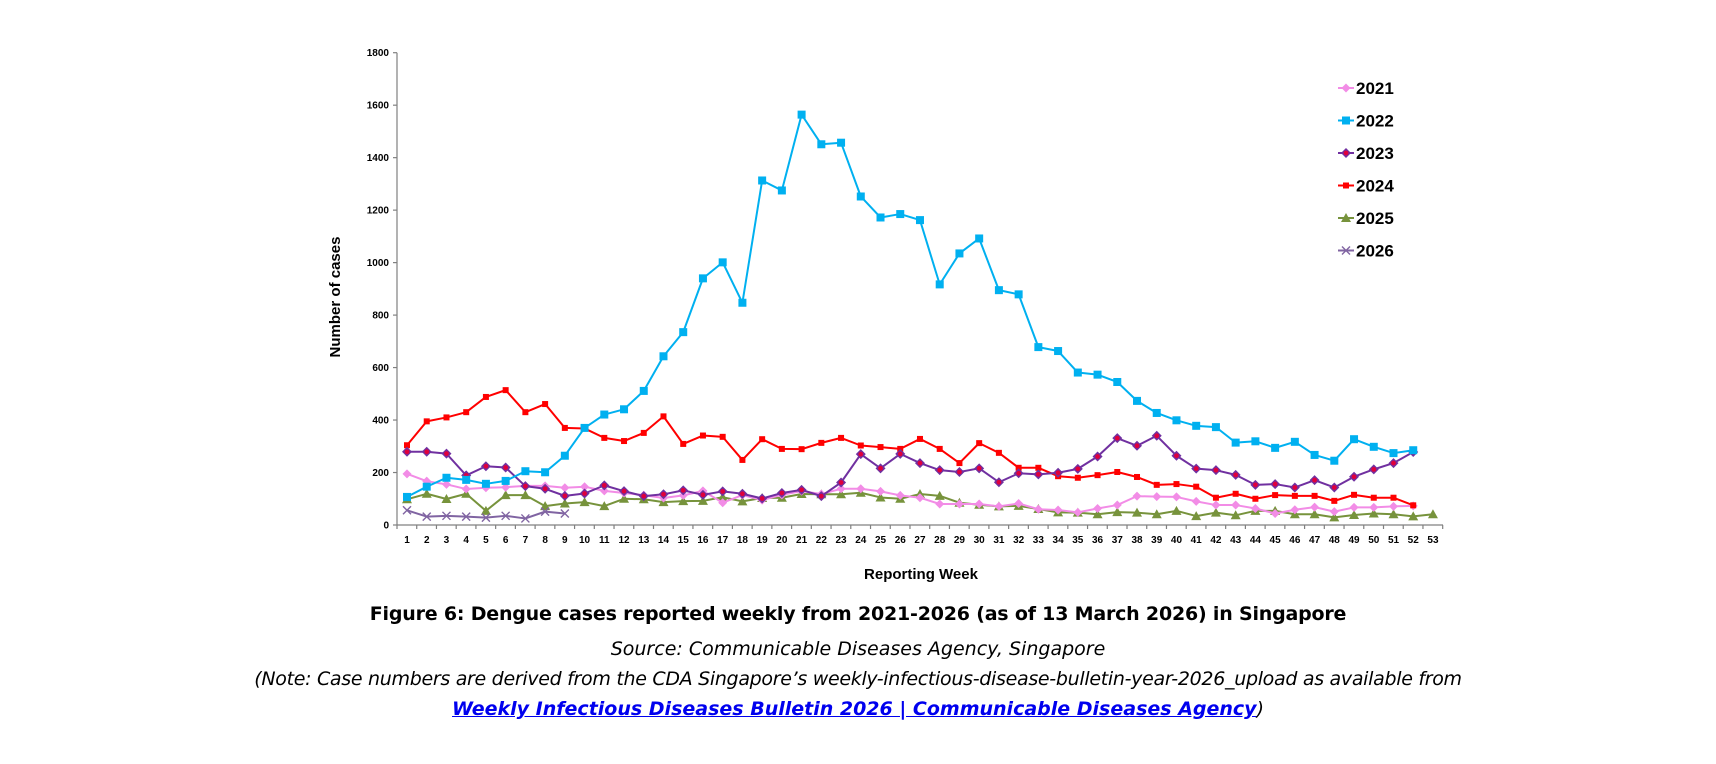  Describe the element at coordinates (1315, 540) in the screenshot. I see `x-tick-label: 47` at that location.